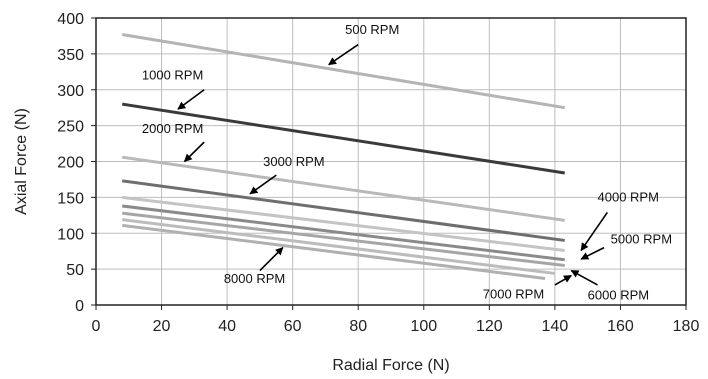  Describe the element at coordinates (254, 278) in the screenshot. I see `annotation-label-8000-rpm: 8000 RPM` at that location.